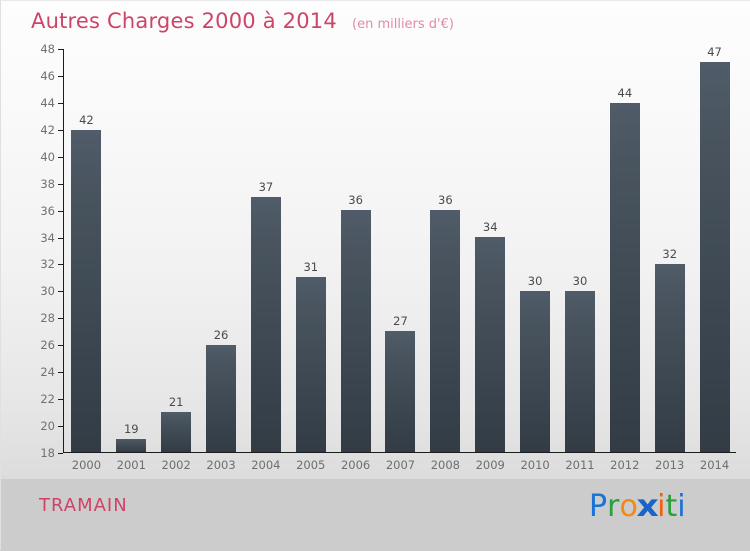  What do you see at coordinates (670, 253) in the screenshot?
I see `bar-value-label: 32` at bounding box center [670, 253].